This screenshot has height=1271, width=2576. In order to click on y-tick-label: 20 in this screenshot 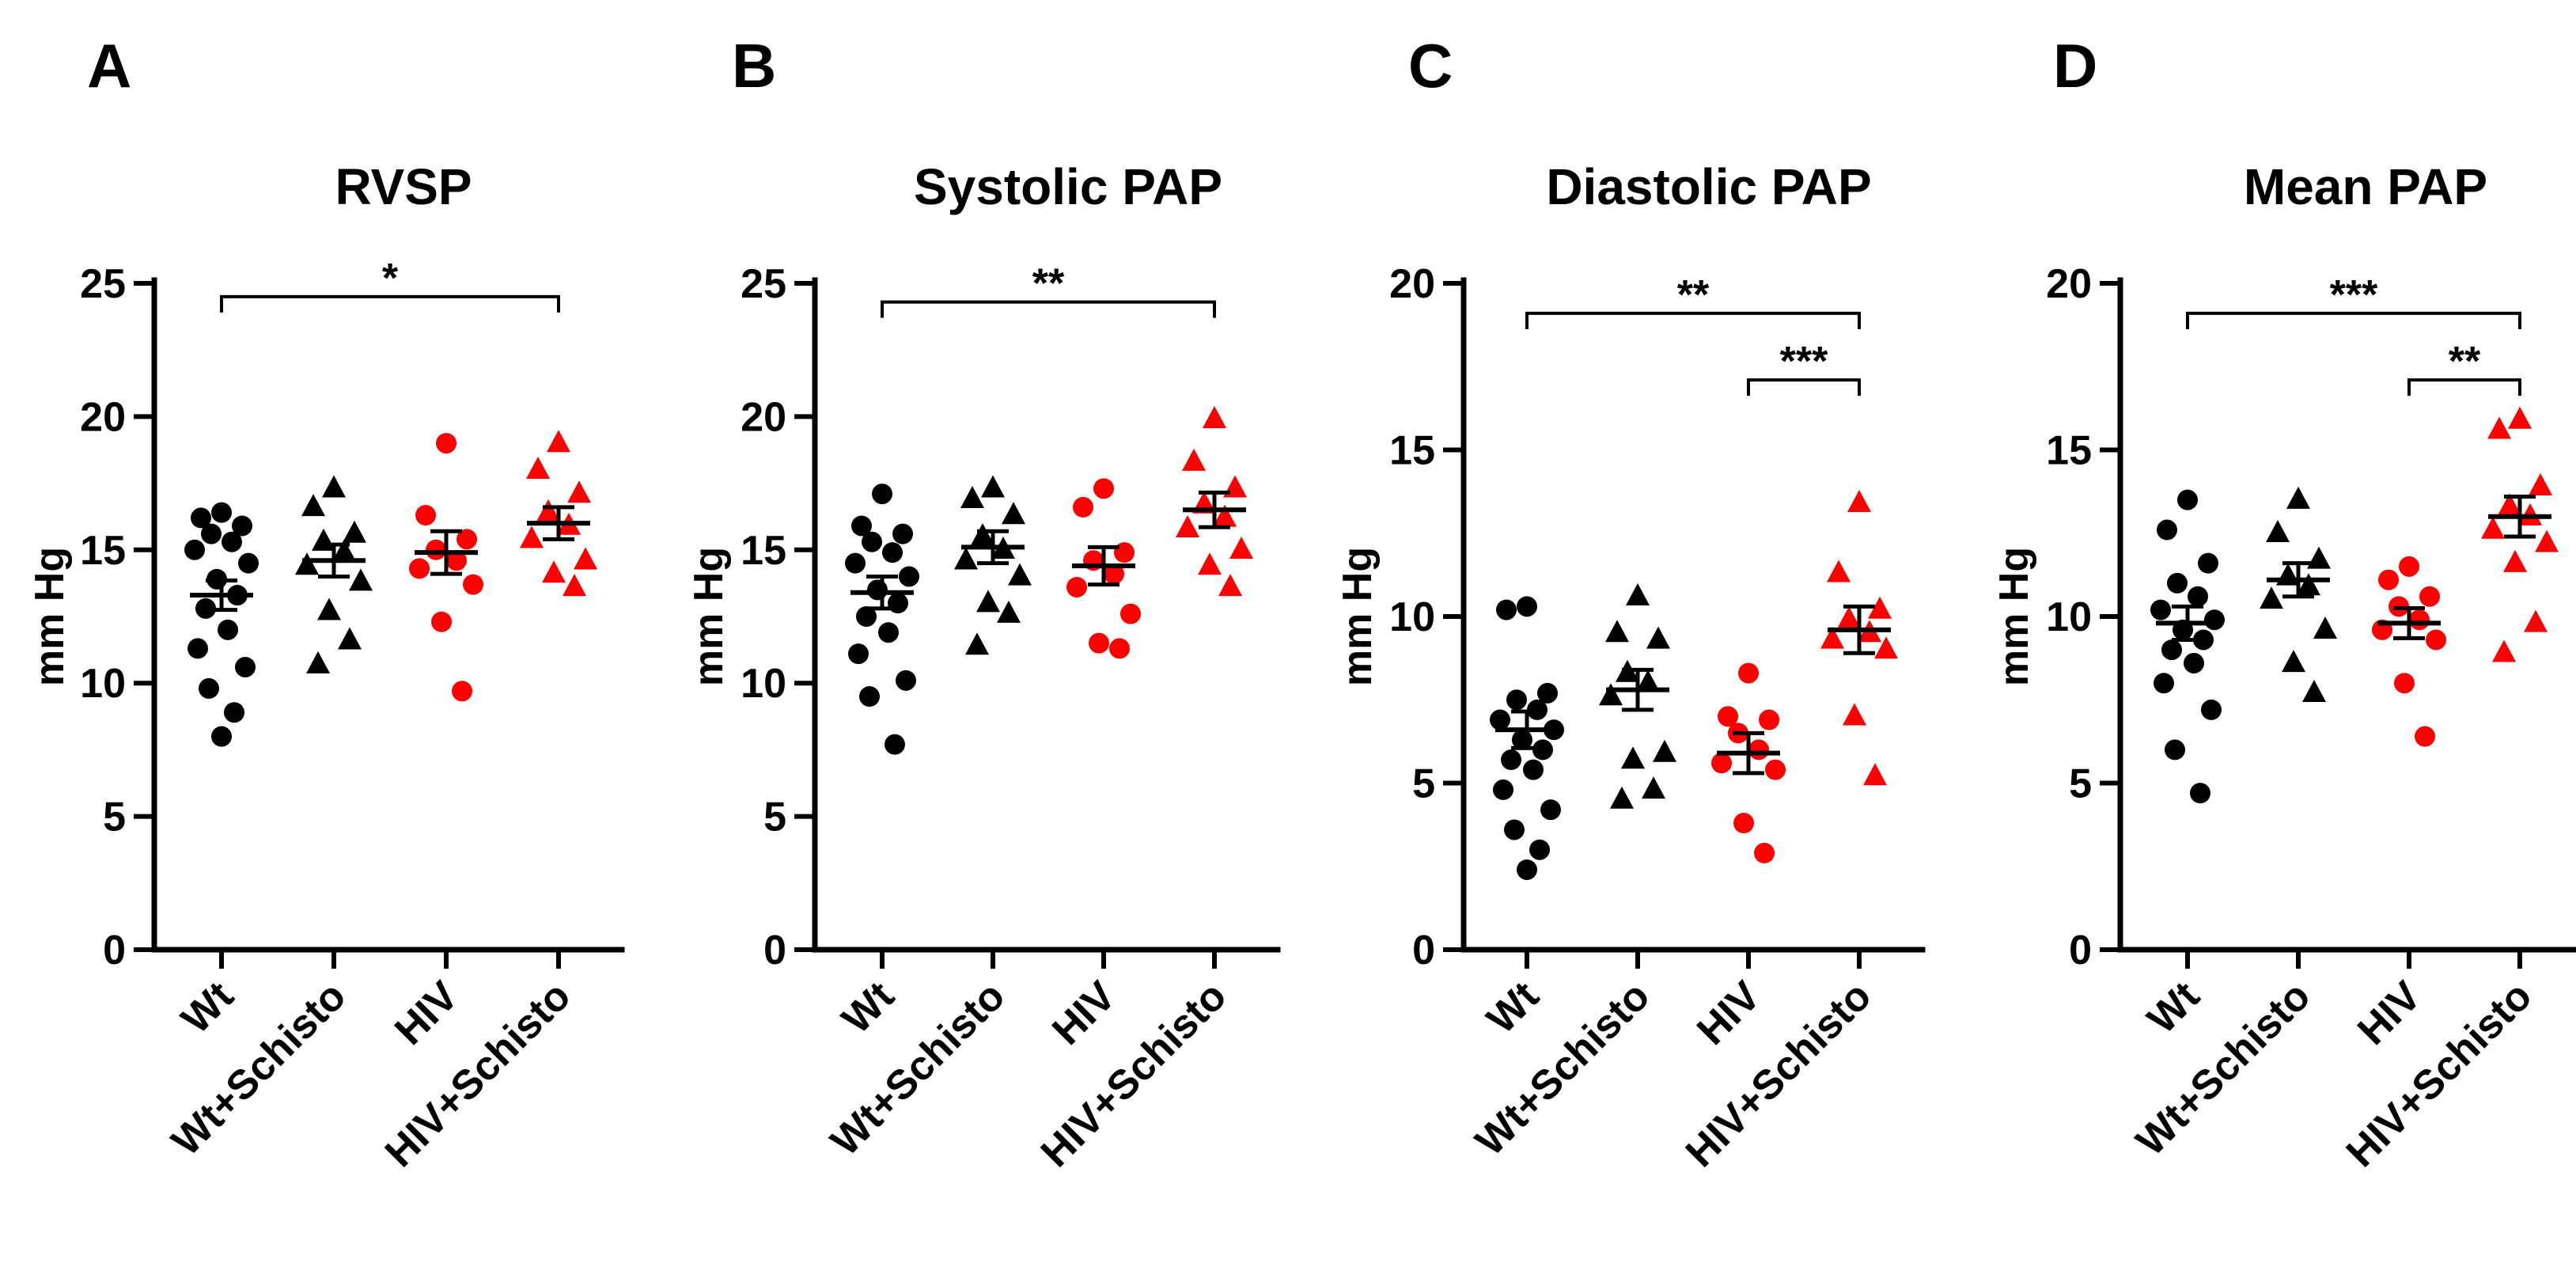, I will do `click(2069, 284)`.